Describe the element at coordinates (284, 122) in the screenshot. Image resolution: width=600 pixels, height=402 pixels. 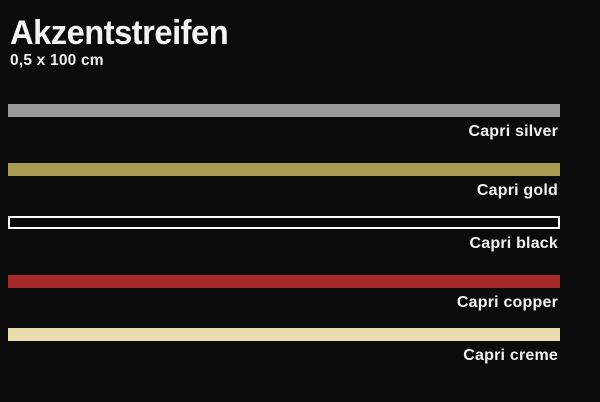
I see `stripe-row-silver: Capri silver` at that location.